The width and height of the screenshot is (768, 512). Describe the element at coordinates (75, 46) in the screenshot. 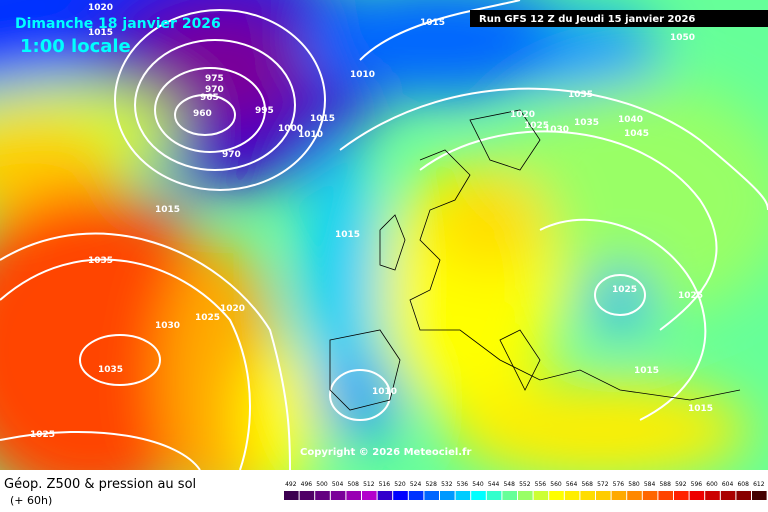

I see `forecast-time: 1:00 locale` at that location.